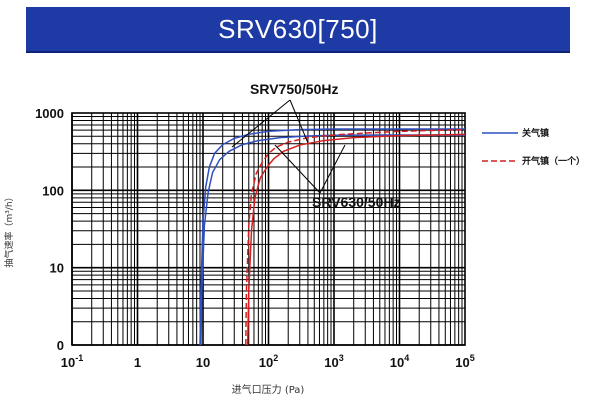 The height and width of the screenshot is (410, 600). Describe the element at coordinates (399, 361) in the screenshot. I see `x-tick-label: 10⁴` at that location.